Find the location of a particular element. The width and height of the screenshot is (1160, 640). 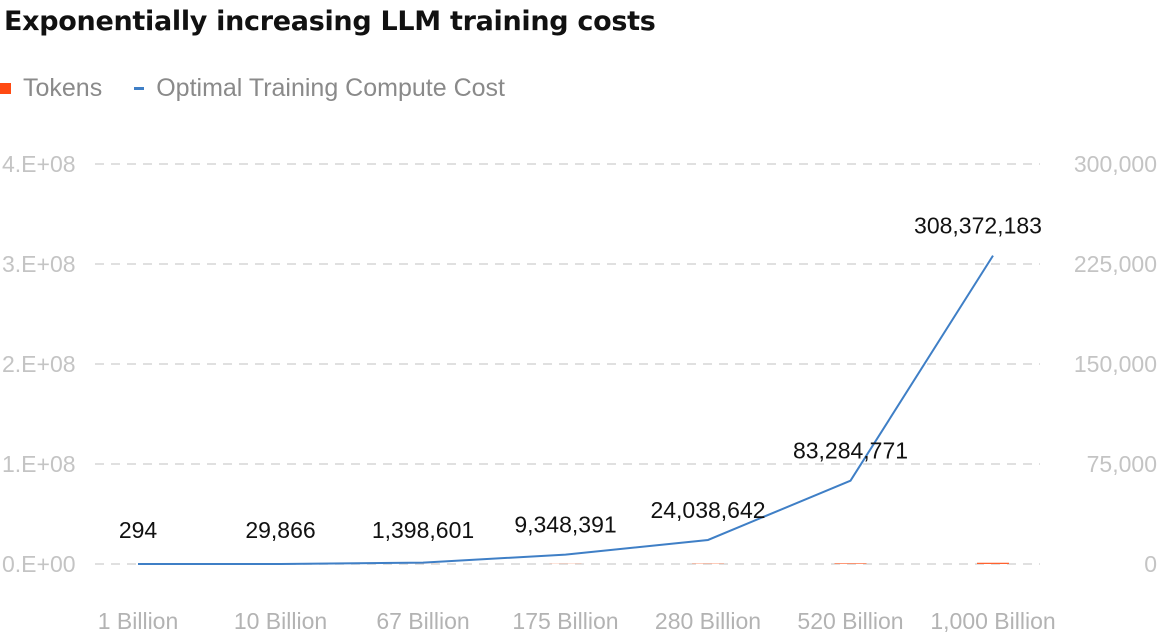

data-label-compute-cost: 294 is located at coordinates (138, 530).